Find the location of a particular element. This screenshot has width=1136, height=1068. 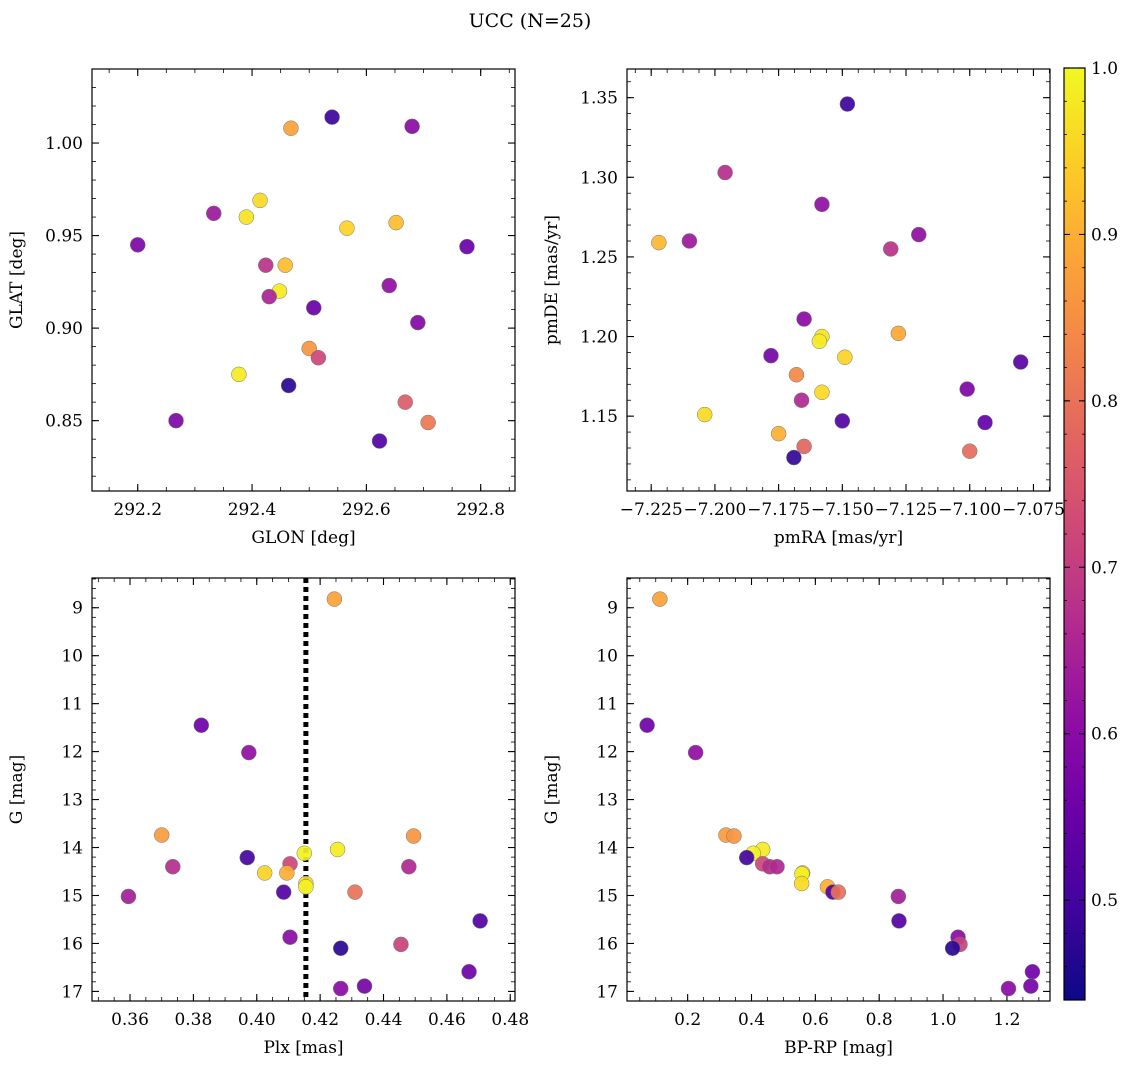

y-tick-label: 0.90 is located at coordinates (64, 329).